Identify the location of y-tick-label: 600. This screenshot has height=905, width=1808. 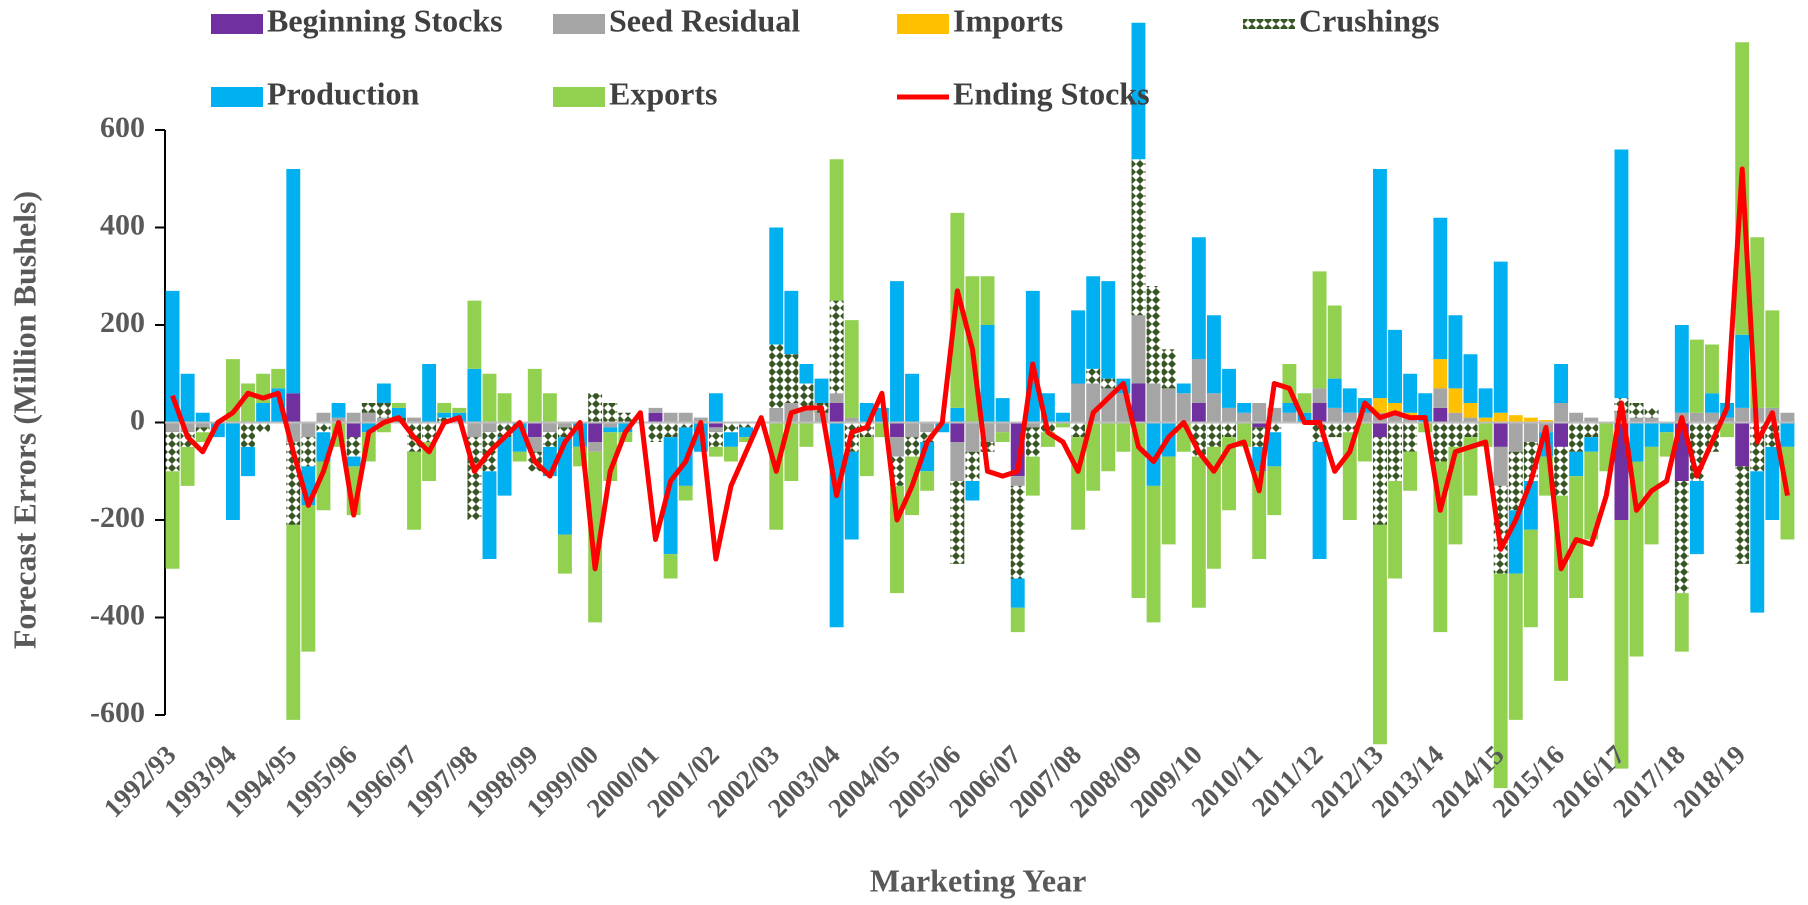
(122, 127).